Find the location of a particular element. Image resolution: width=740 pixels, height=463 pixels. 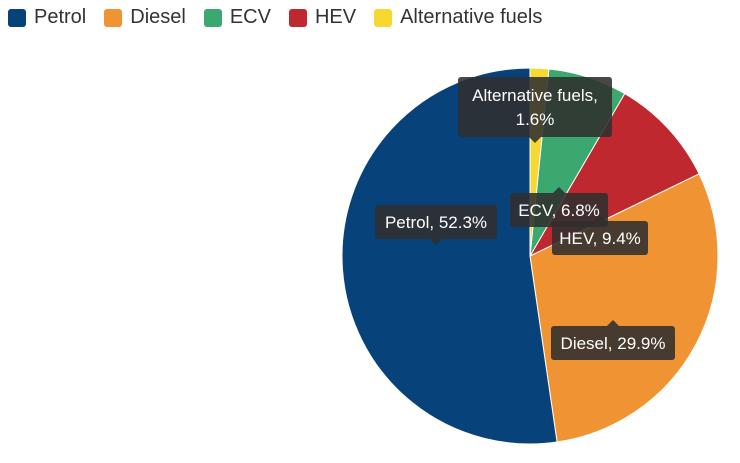

data-label-text: Petrol, 52.3% is located at coordinates (436, 222).